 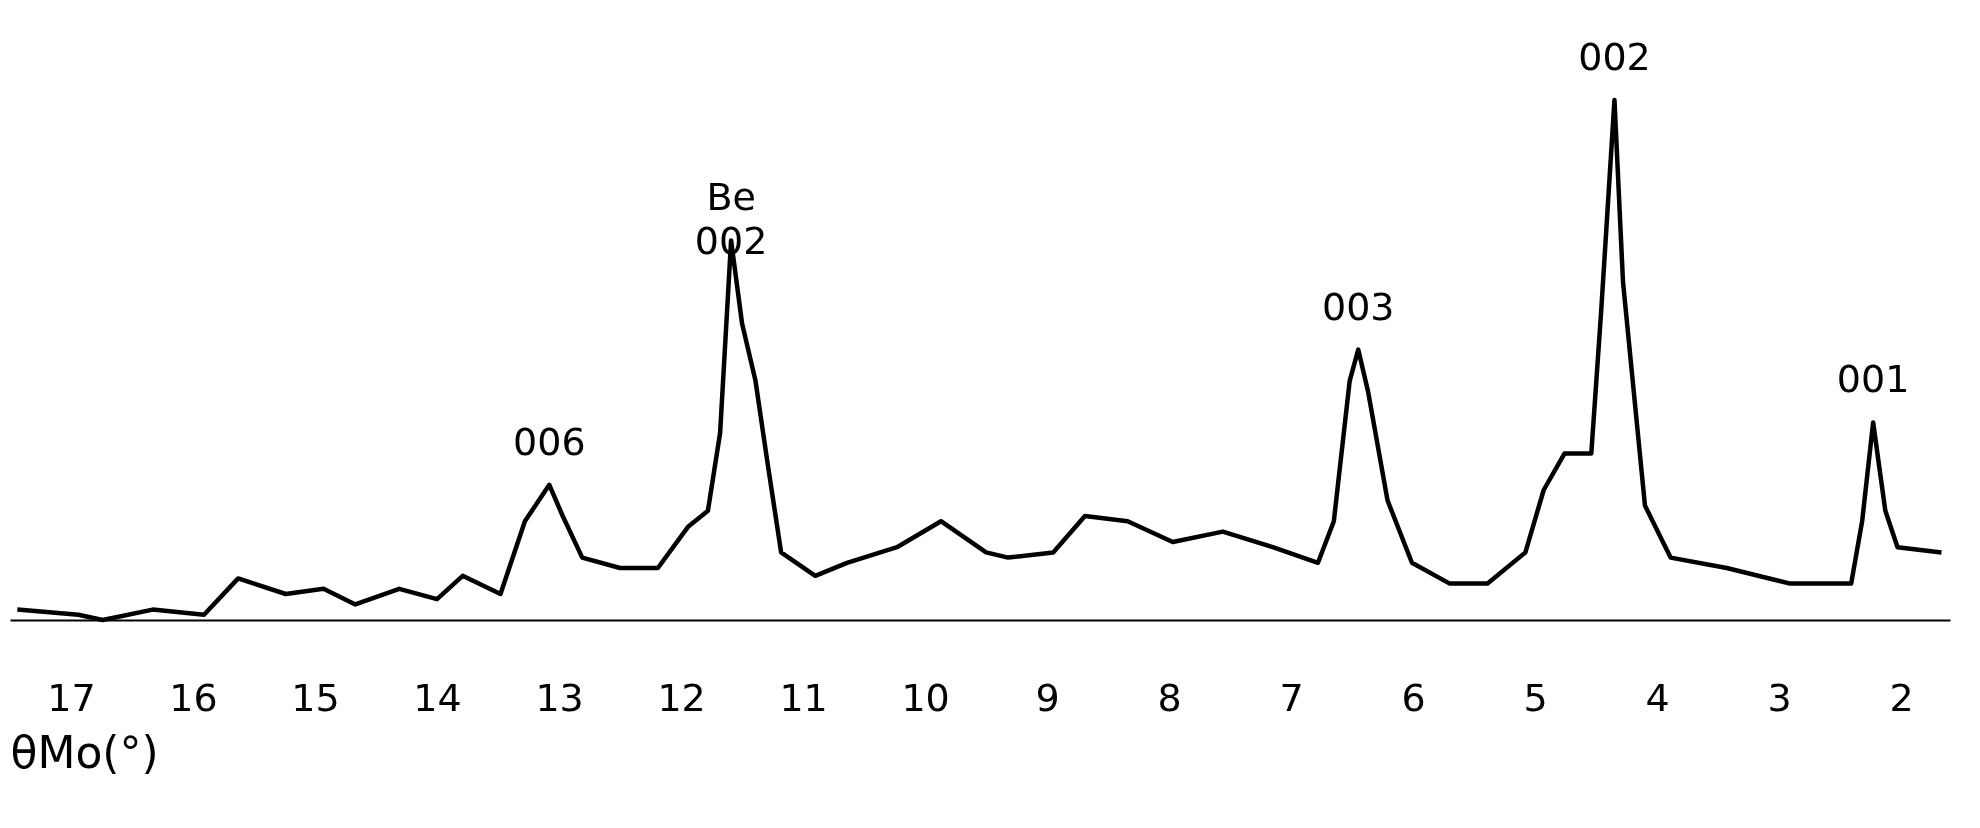 What do you see at coordinates (84, 752) in the screenshot?
I see `x-axis-title: θMo(°)` at bounding box center [84, 752].